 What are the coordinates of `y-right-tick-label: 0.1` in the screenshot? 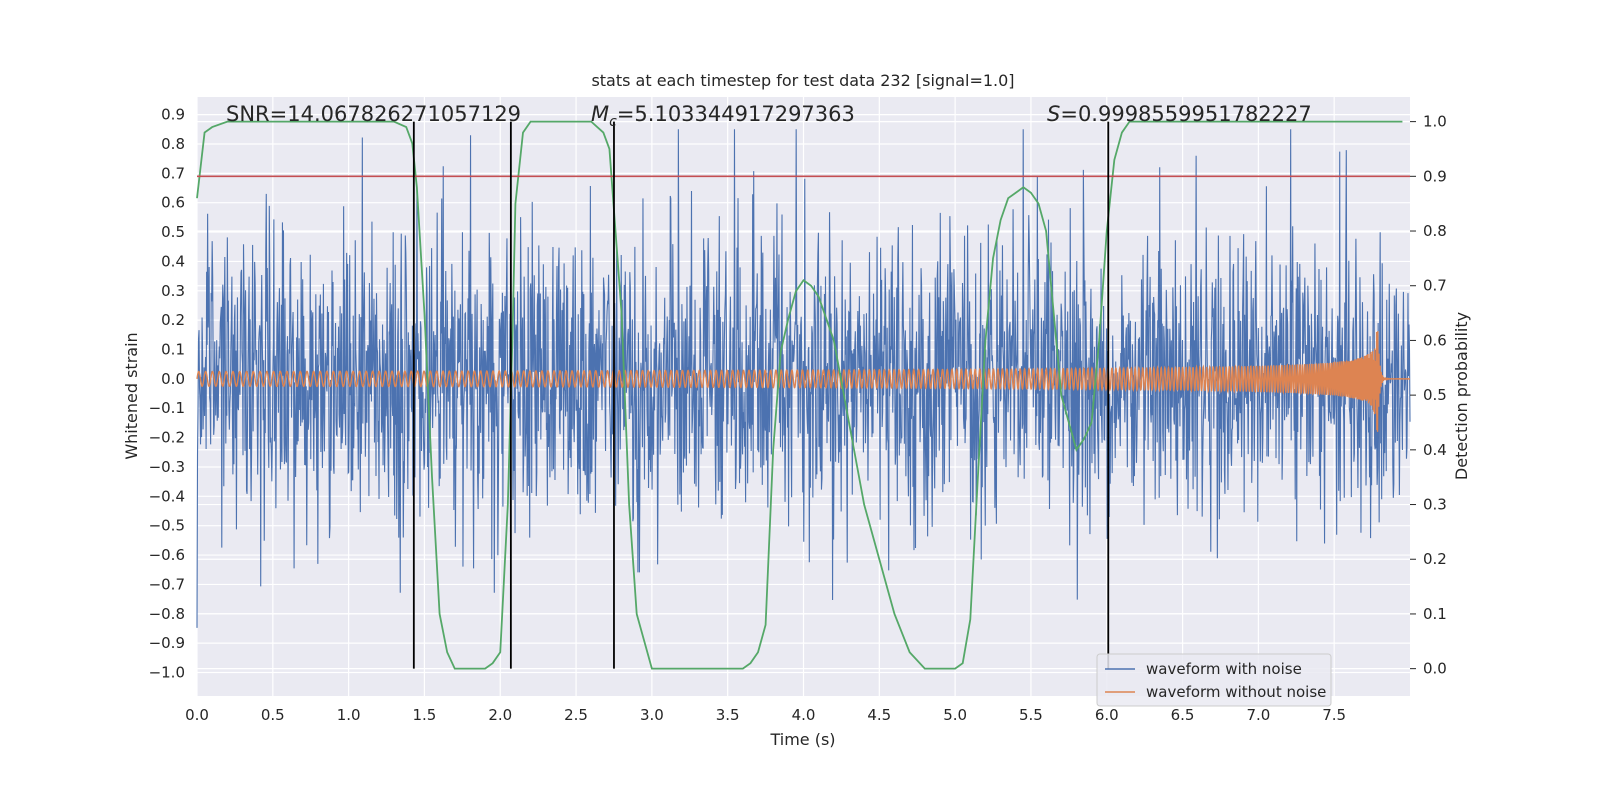 It's located at (1435, 614).